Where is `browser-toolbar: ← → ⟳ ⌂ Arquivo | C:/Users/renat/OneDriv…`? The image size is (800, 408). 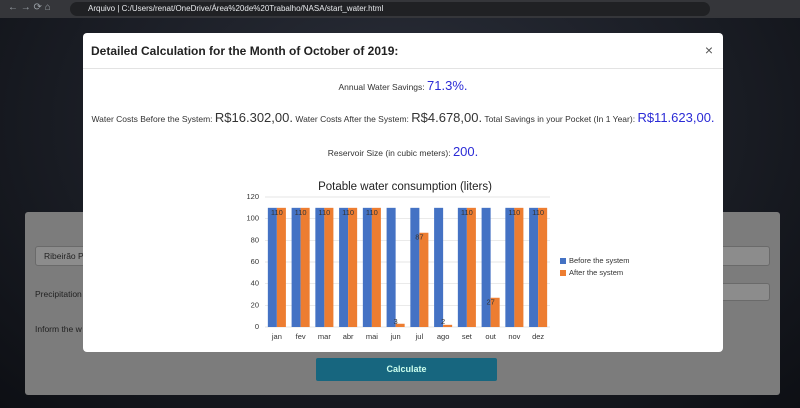 browser-toolbar: ← → ⟳ ⌂ Arquivo | C:/Users/renat/OneDriv… is located at coordinates (400, 9).